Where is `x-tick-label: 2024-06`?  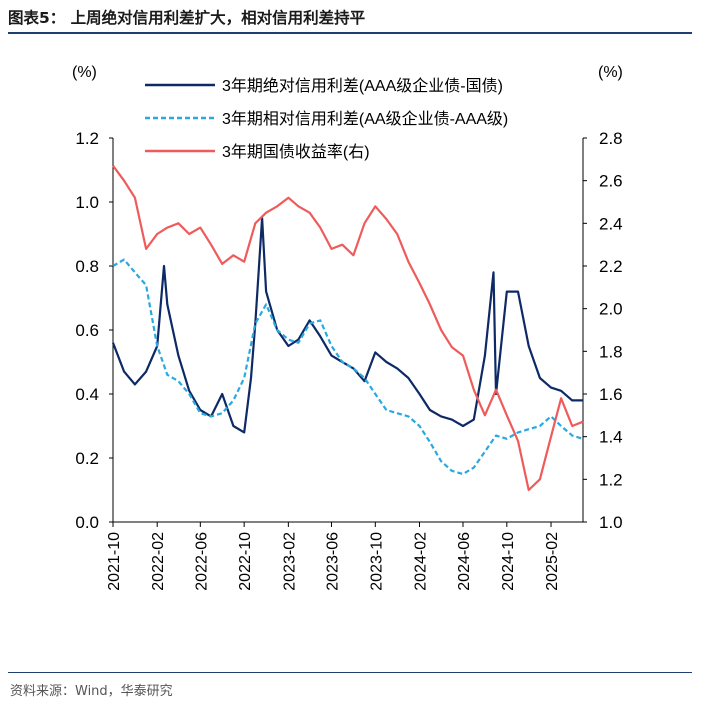 x-tick-label: 2024-06 is located at coordinates (464, 561).